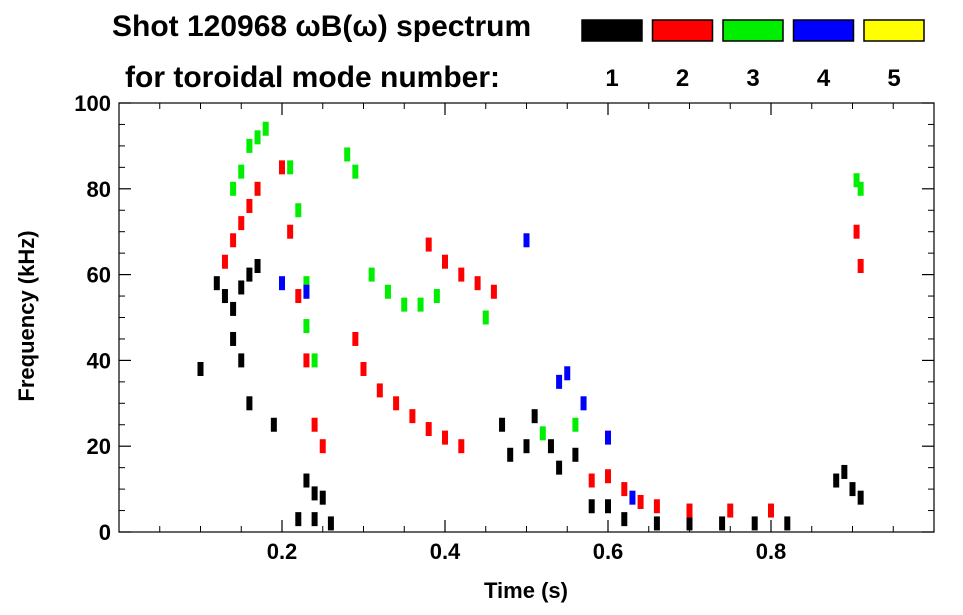 This screenshot has height=615, width=963. What do you see at coordinates (99, 189) in the screenshot?
I see `y-tick-label: 80` at bounding box center [99, 189].